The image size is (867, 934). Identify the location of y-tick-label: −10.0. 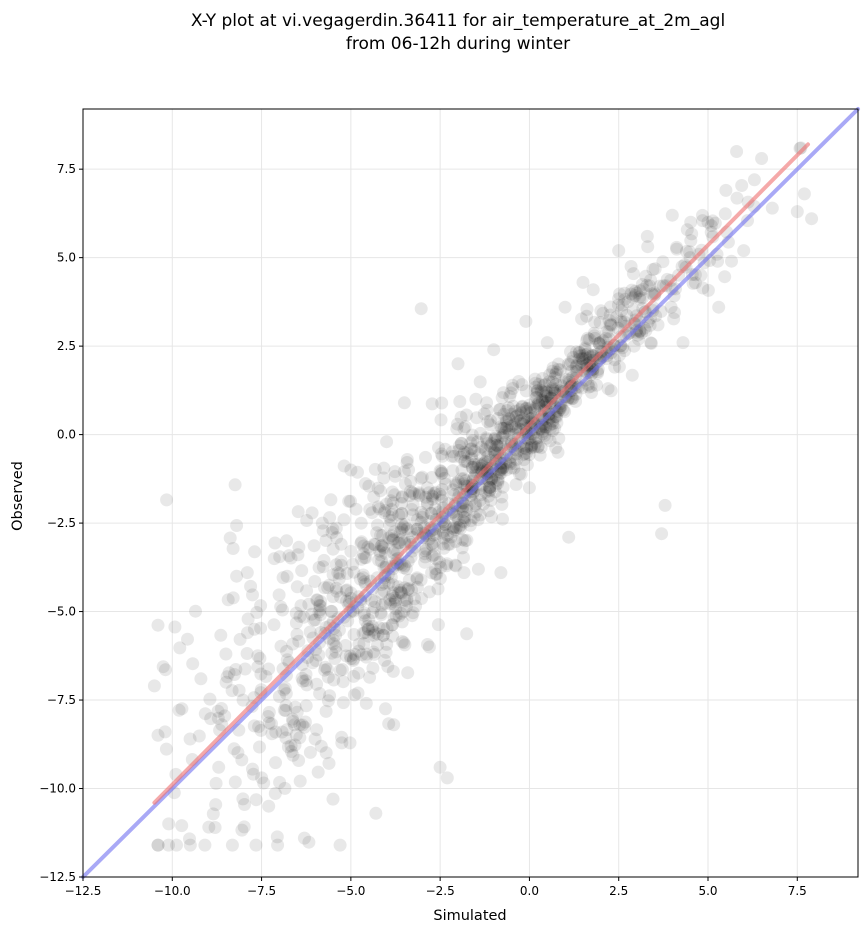
(57, 789).